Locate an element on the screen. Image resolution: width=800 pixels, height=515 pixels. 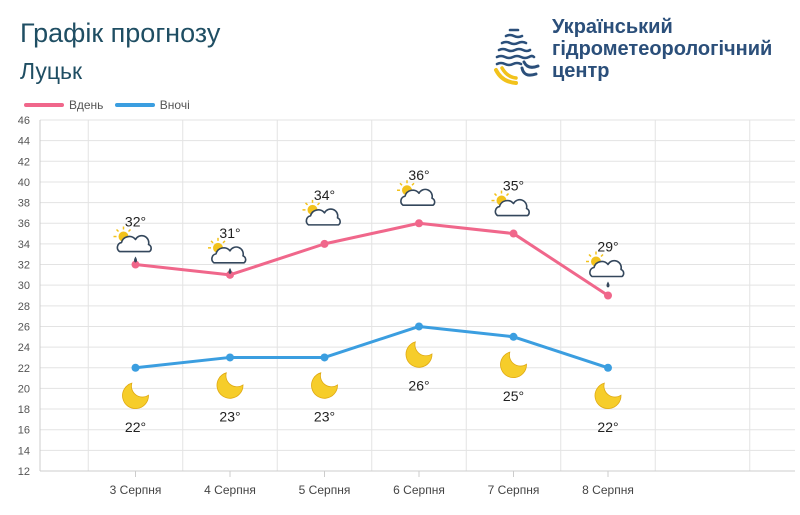
day-temp-label: 31° is located at coordinates (229, 233).